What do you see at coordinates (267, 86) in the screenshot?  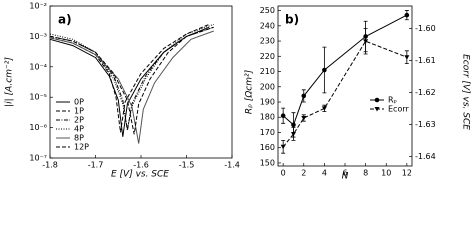 I see `y-tick-label: 200` at bounding box center [267, 86].